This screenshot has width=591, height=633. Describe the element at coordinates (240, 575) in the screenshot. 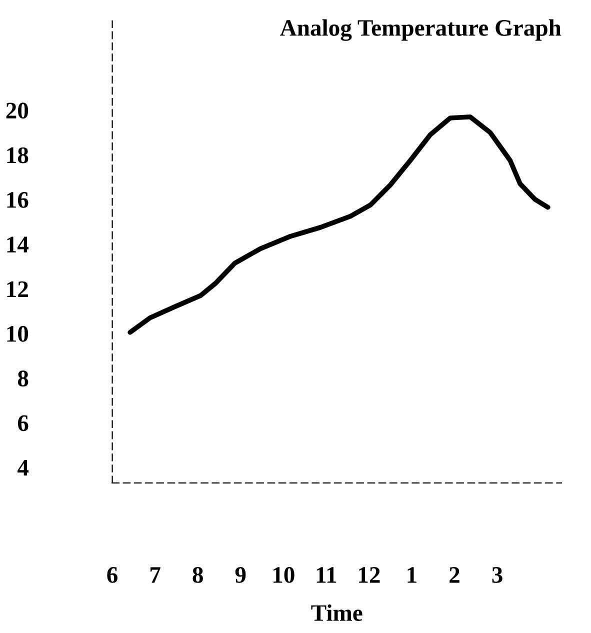

I see `x-tick-label: 9` at that location.